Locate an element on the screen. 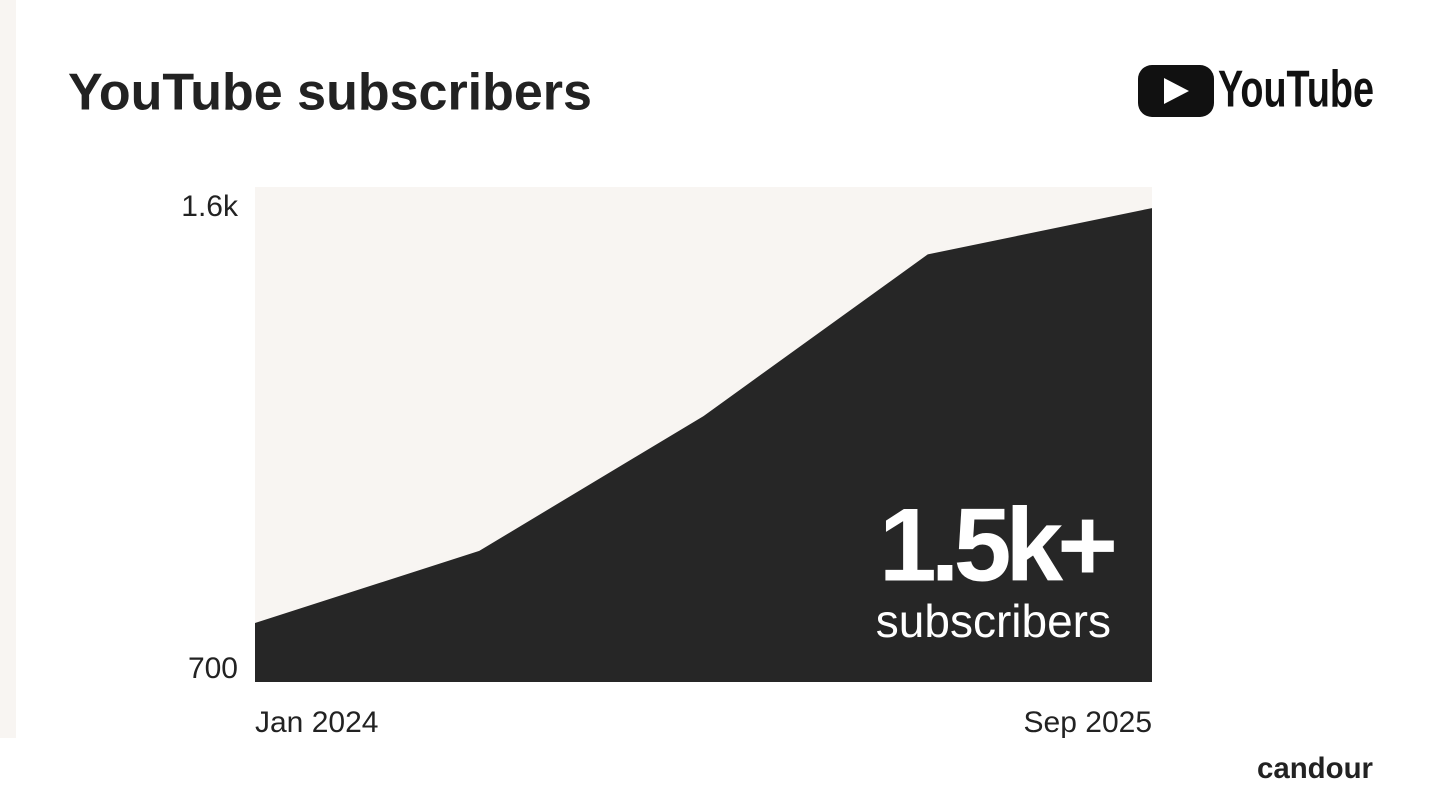 The image size is (1440, 810). youtube-logo: YouTube is located at coordinates (1256, 90).